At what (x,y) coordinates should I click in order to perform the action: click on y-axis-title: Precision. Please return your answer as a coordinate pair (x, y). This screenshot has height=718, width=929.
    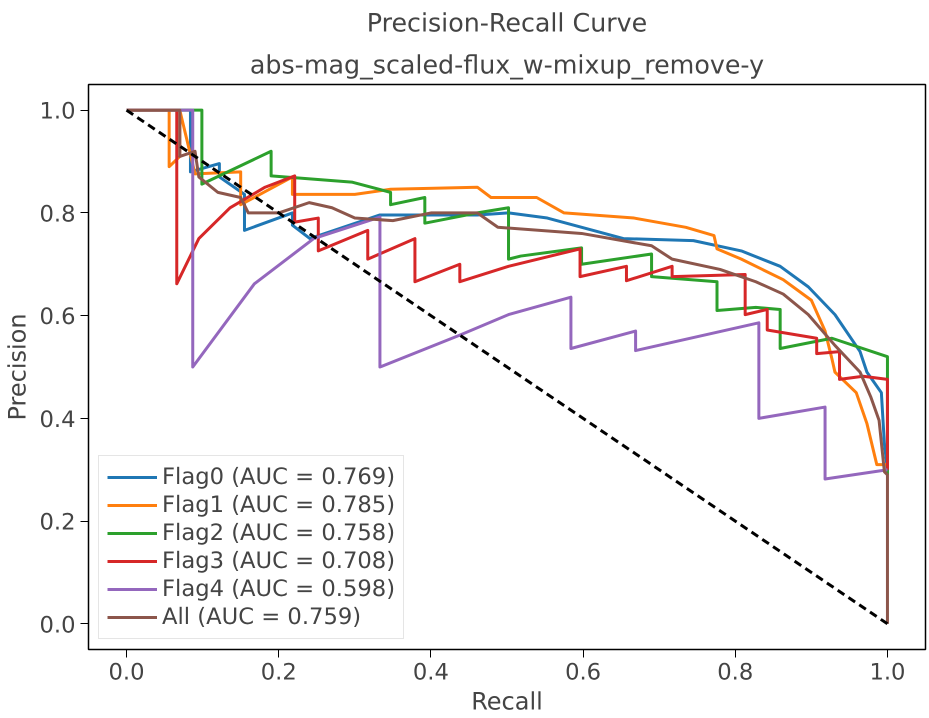
    Looking at the image, I should click on (17, 367).